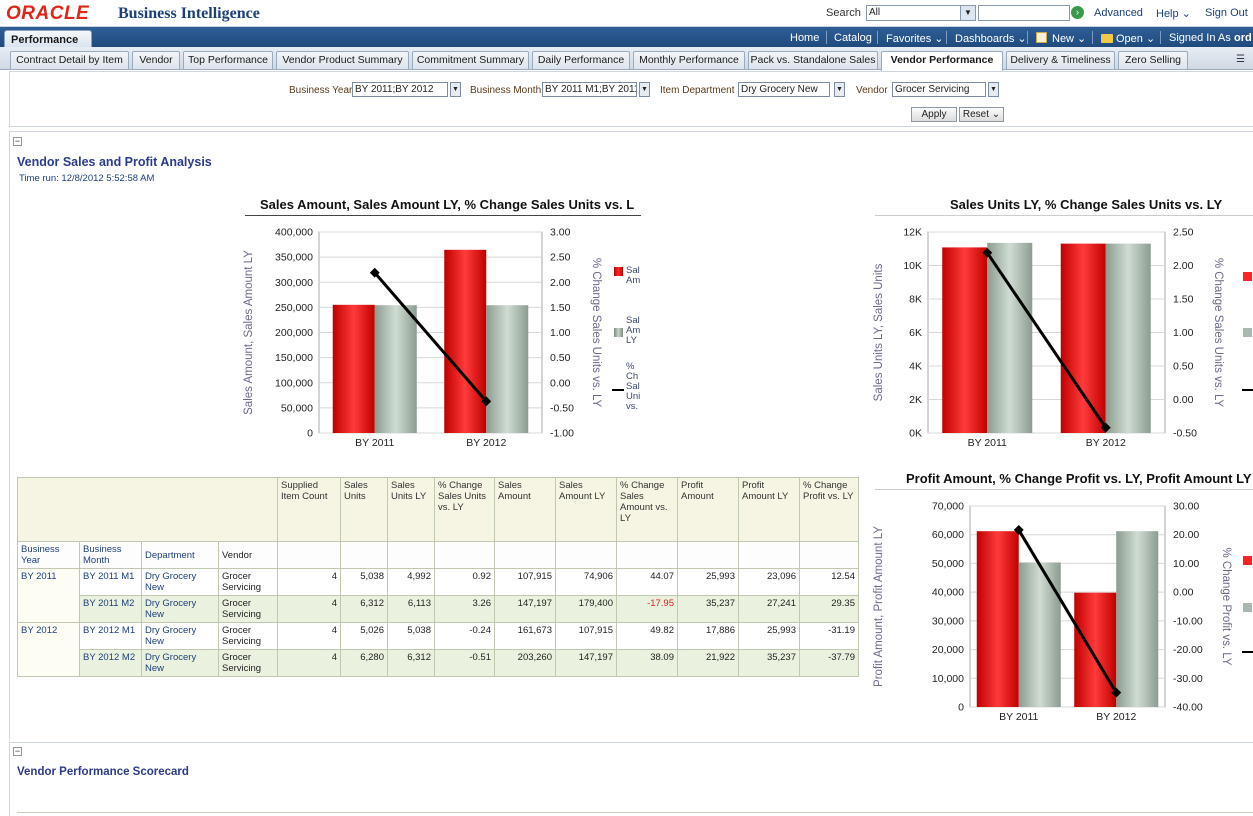 The image size is (1253, 816). Describe the element at coordinates (586, 636) in the screenshot. I see `value-cell: 107,915` at that location.